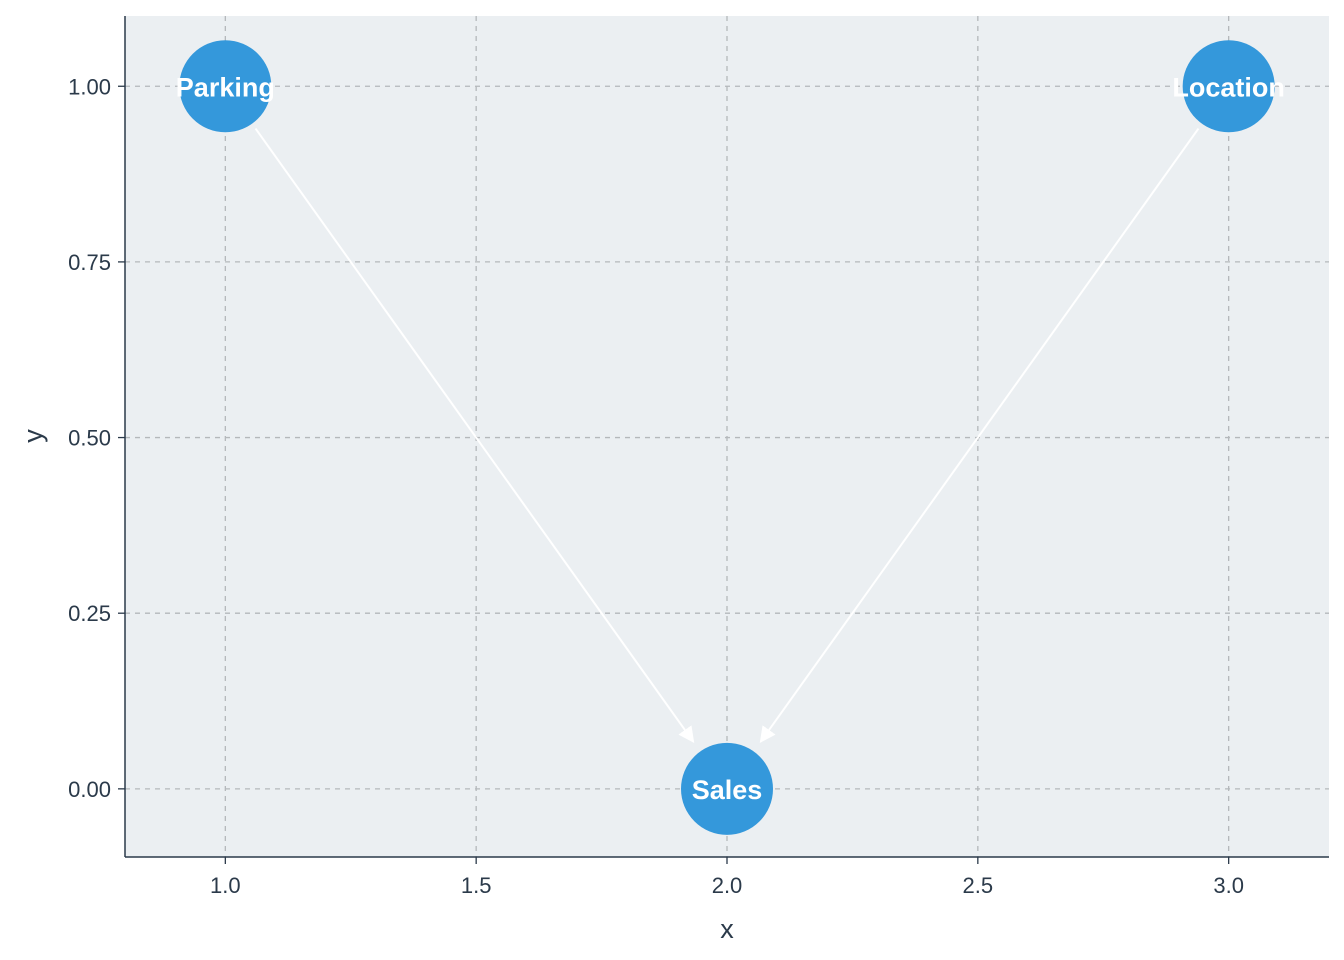 Image resolution: width=1344 pixels, height=960 pixels. Describe the element at coordinates (727, 885) in the screenshot. I see `x-tick-label: 2.0` at that location.